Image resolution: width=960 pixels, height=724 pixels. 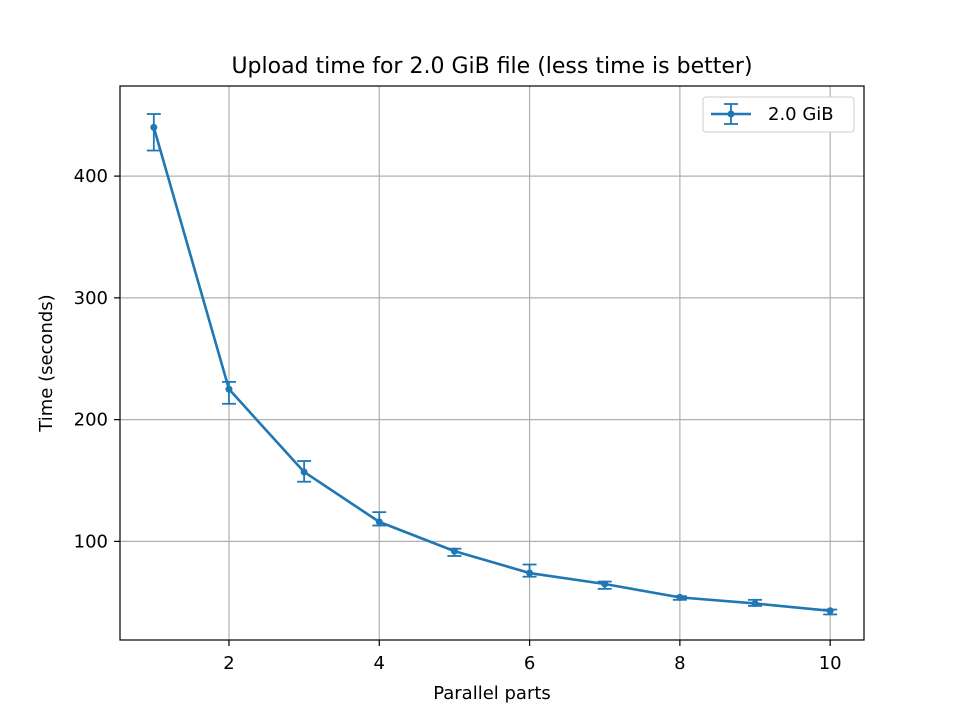 I want to click on x-tick-label: 10, so click(x=830, y=663).